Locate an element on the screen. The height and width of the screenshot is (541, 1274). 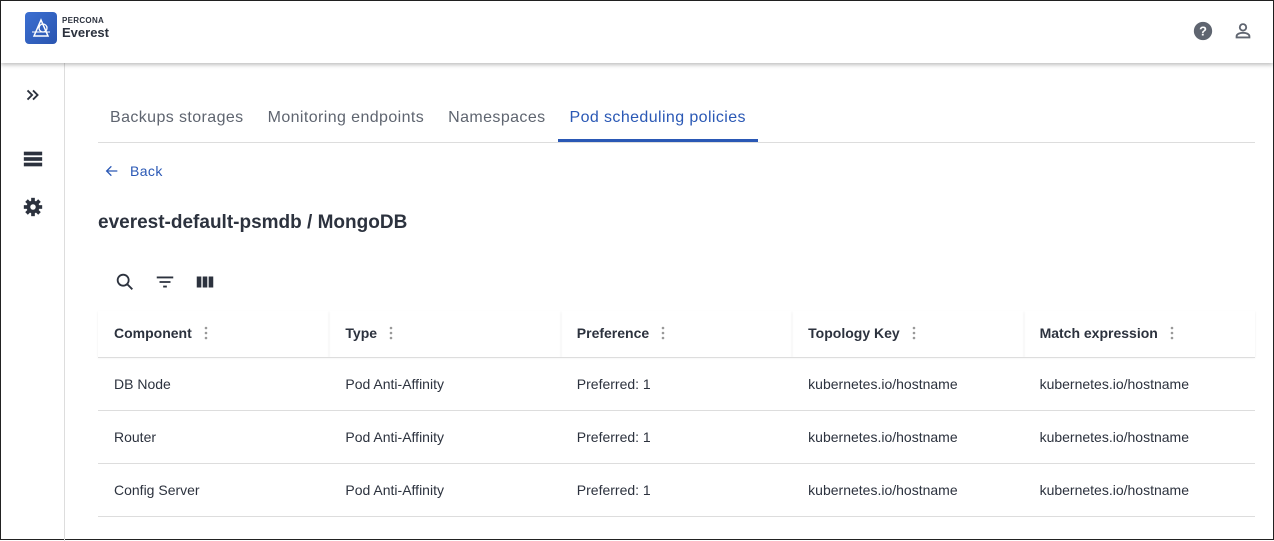
back-label: Back is located at coordinates (146, 171).